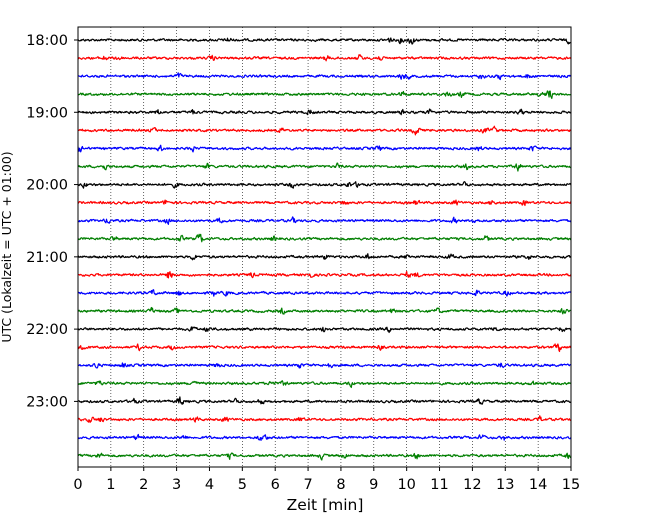 This screenshot has height=520, width=650. Describe the element at coordinates (439, 485) in the screenshot. I see `x-tick-label: 11` at that location.